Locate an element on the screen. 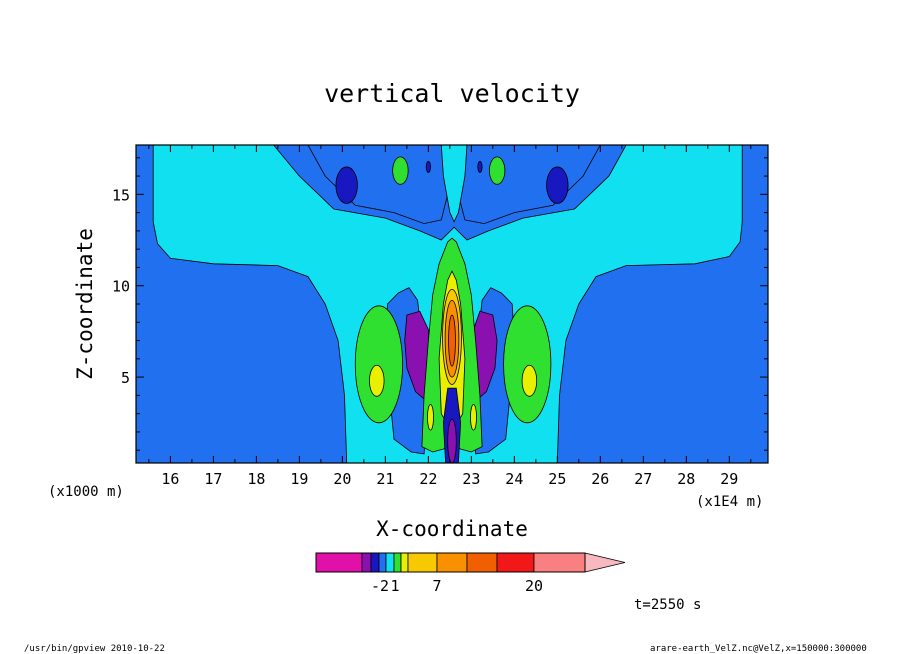 This screenshot has width=904, height=654. x-tick-label: 27 is located at coordinates (643, 479).